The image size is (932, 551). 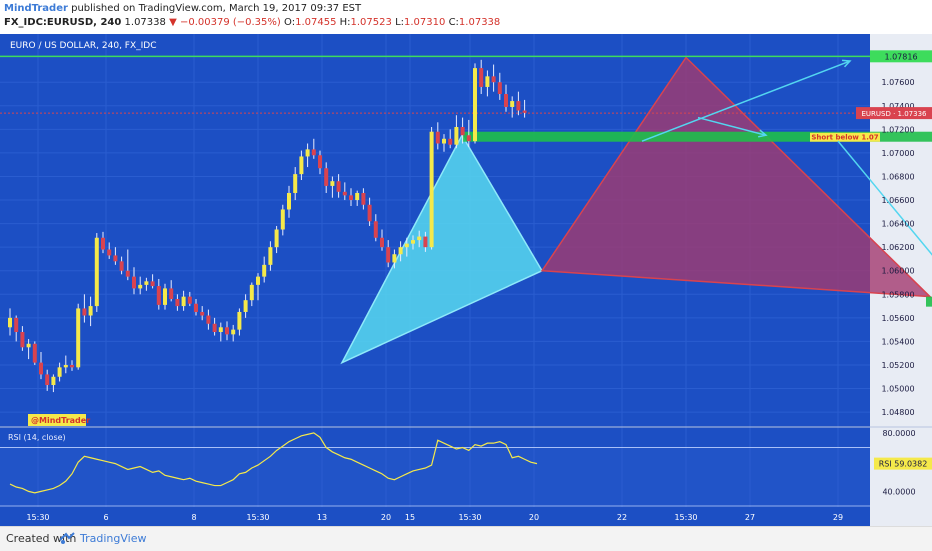 What do you see at coordinates (844, 138) in the screenshot?
I see `short-zone-label: Short below 1.07` at bounding box center [844, 138].